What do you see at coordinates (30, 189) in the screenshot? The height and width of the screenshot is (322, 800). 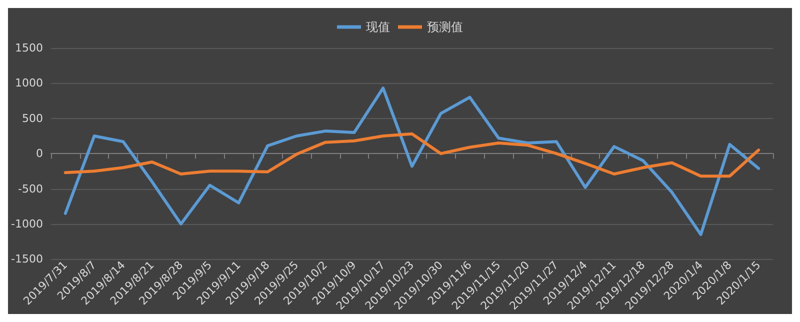 I see `y-tick-label: -500` at bounding box center [30, 189].